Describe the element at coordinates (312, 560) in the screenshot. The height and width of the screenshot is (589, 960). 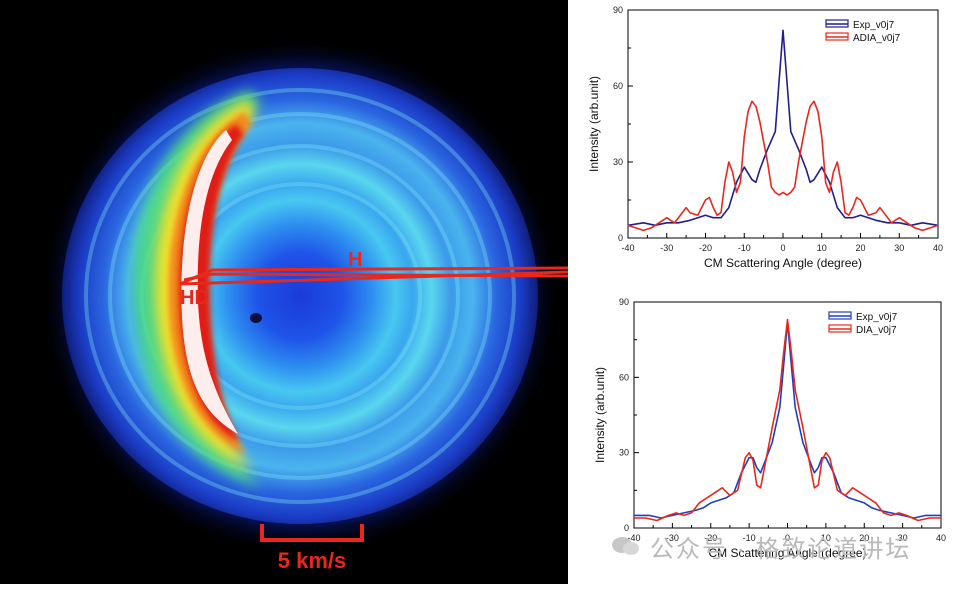
I see `scale-bar-label: 5 km/s` at that location.